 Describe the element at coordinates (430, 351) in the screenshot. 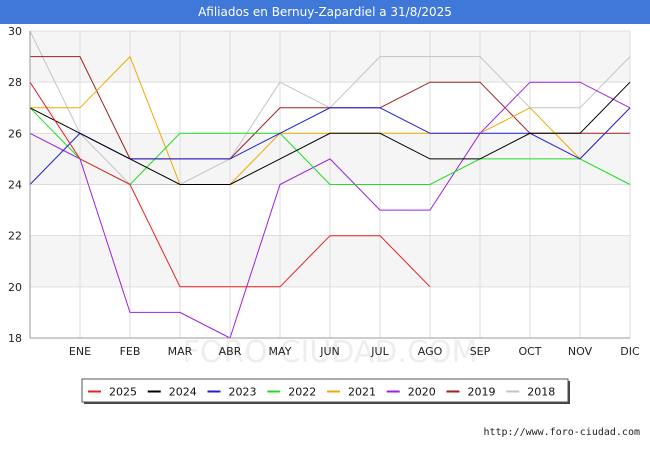

I see `x-tick-label: AGO` at that location.